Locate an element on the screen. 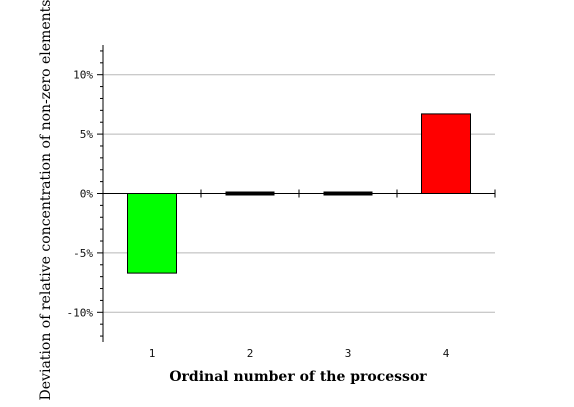  y-tick-label: 0% is located at coordinates (87, 194).